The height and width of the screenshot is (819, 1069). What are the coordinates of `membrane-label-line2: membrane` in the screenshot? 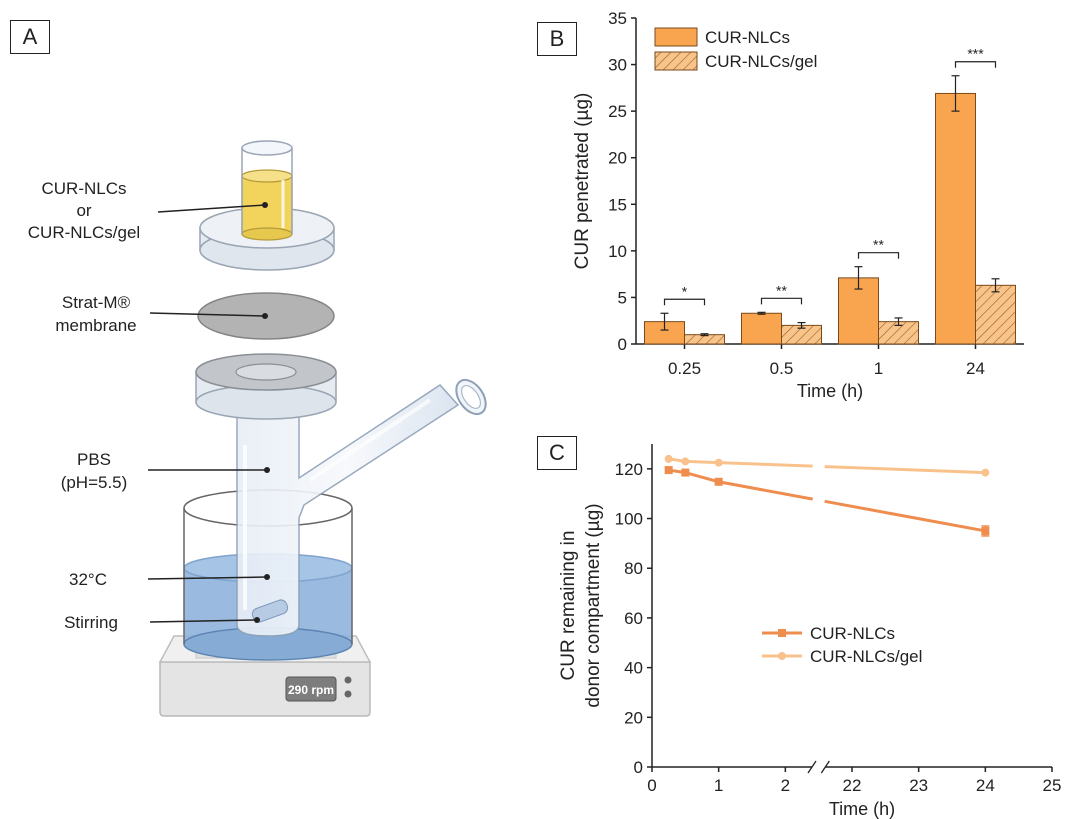 It's located at (95, 325).